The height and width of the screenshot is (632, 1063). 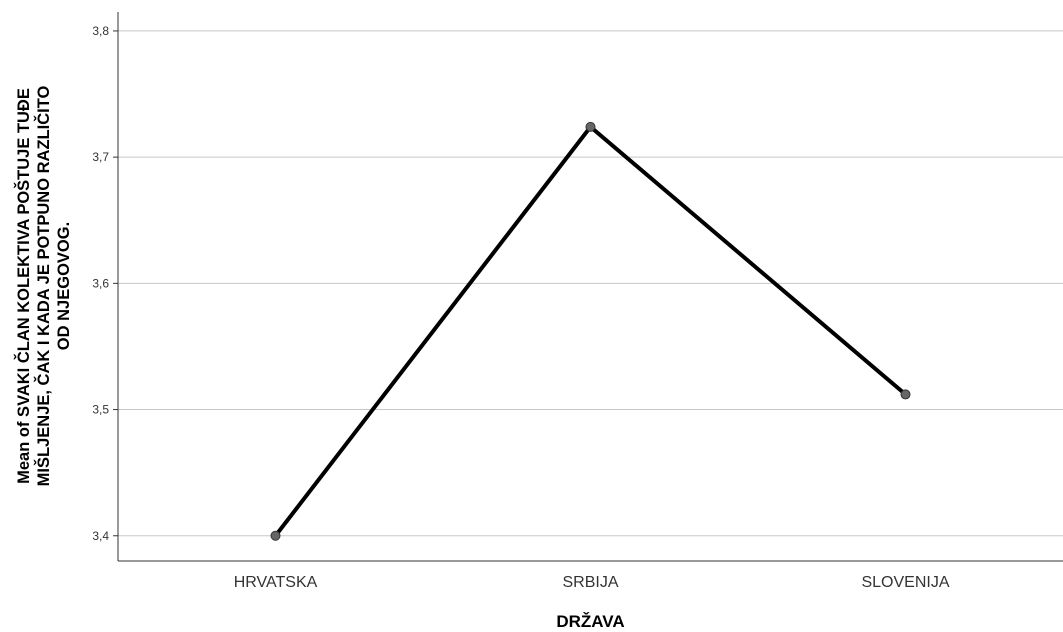 I want to click on y-tick-label: 3,7, so click(x=100, y=157).